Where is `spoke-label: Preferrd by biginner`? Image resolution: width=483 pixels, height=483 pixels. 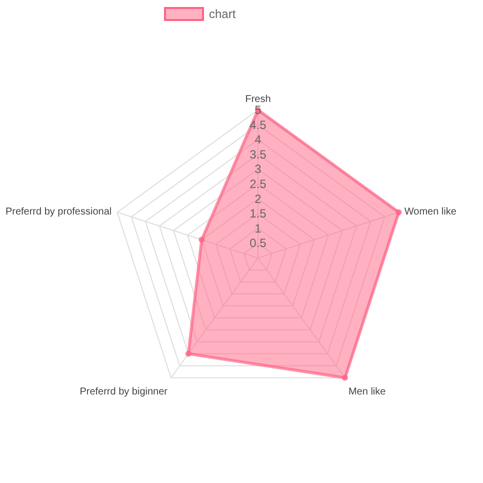
spoke-label: Preferrd by biginner is located at coordinates (124, 392).